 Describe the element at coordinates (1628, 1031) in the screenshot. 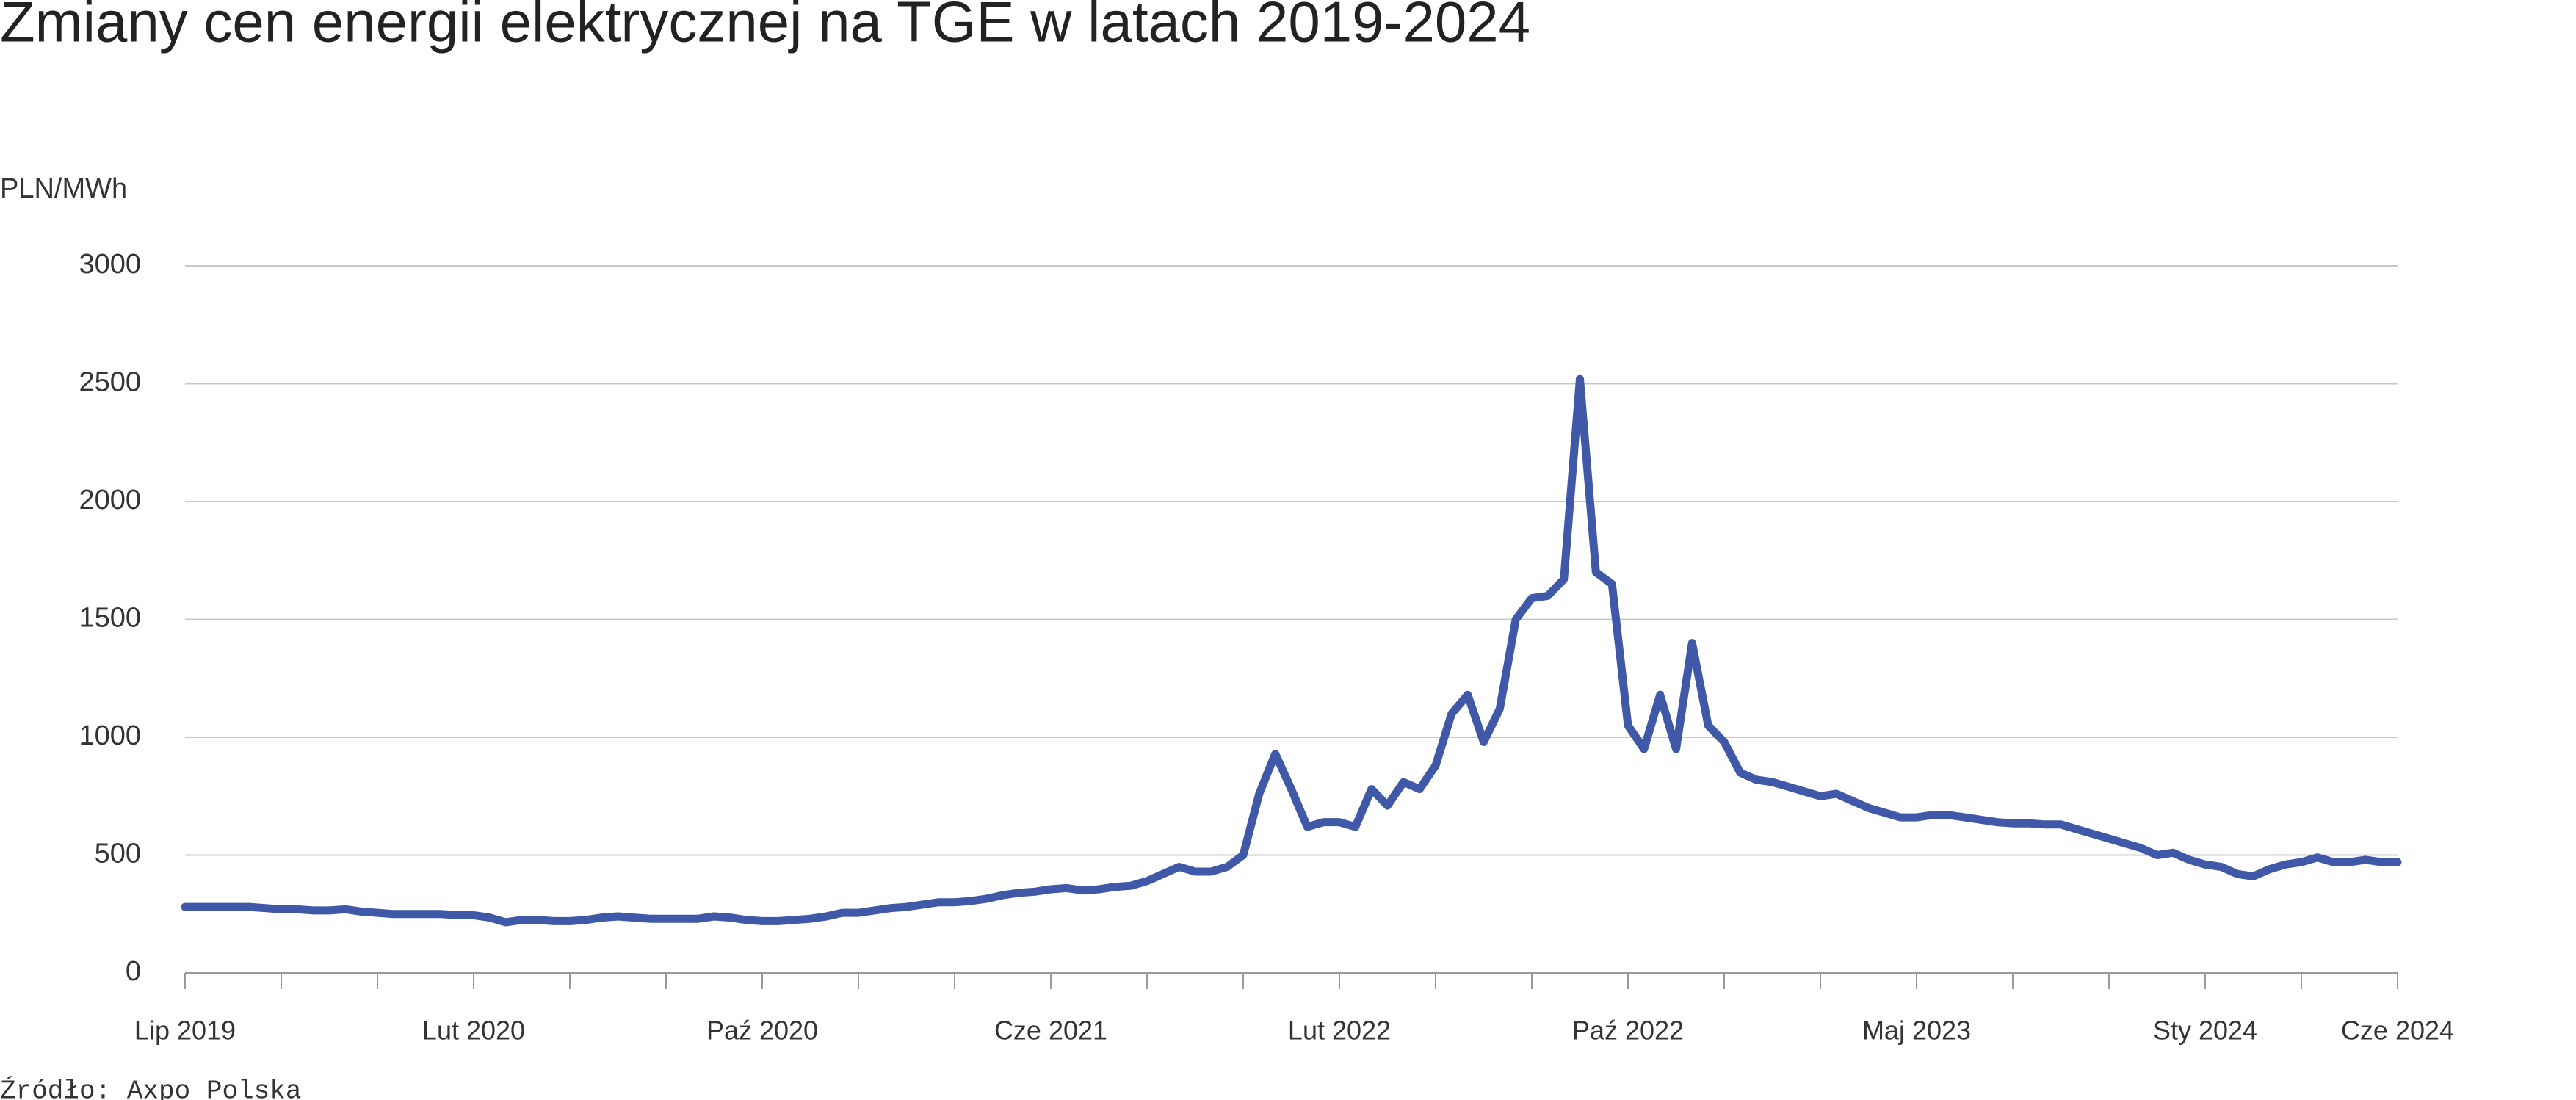

I see `x-tick-label: Paź 2022` at that location.